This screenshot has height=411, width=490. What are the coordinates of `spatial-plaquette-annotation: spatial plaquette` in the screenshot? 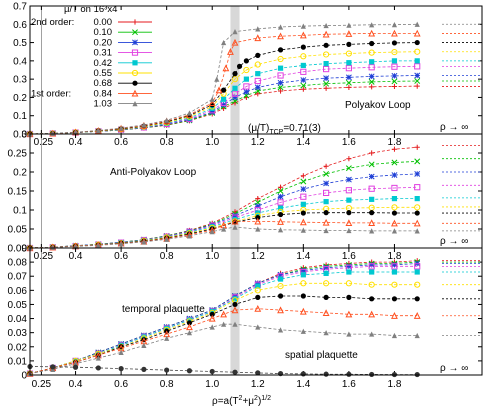 It's located at (321, 355).